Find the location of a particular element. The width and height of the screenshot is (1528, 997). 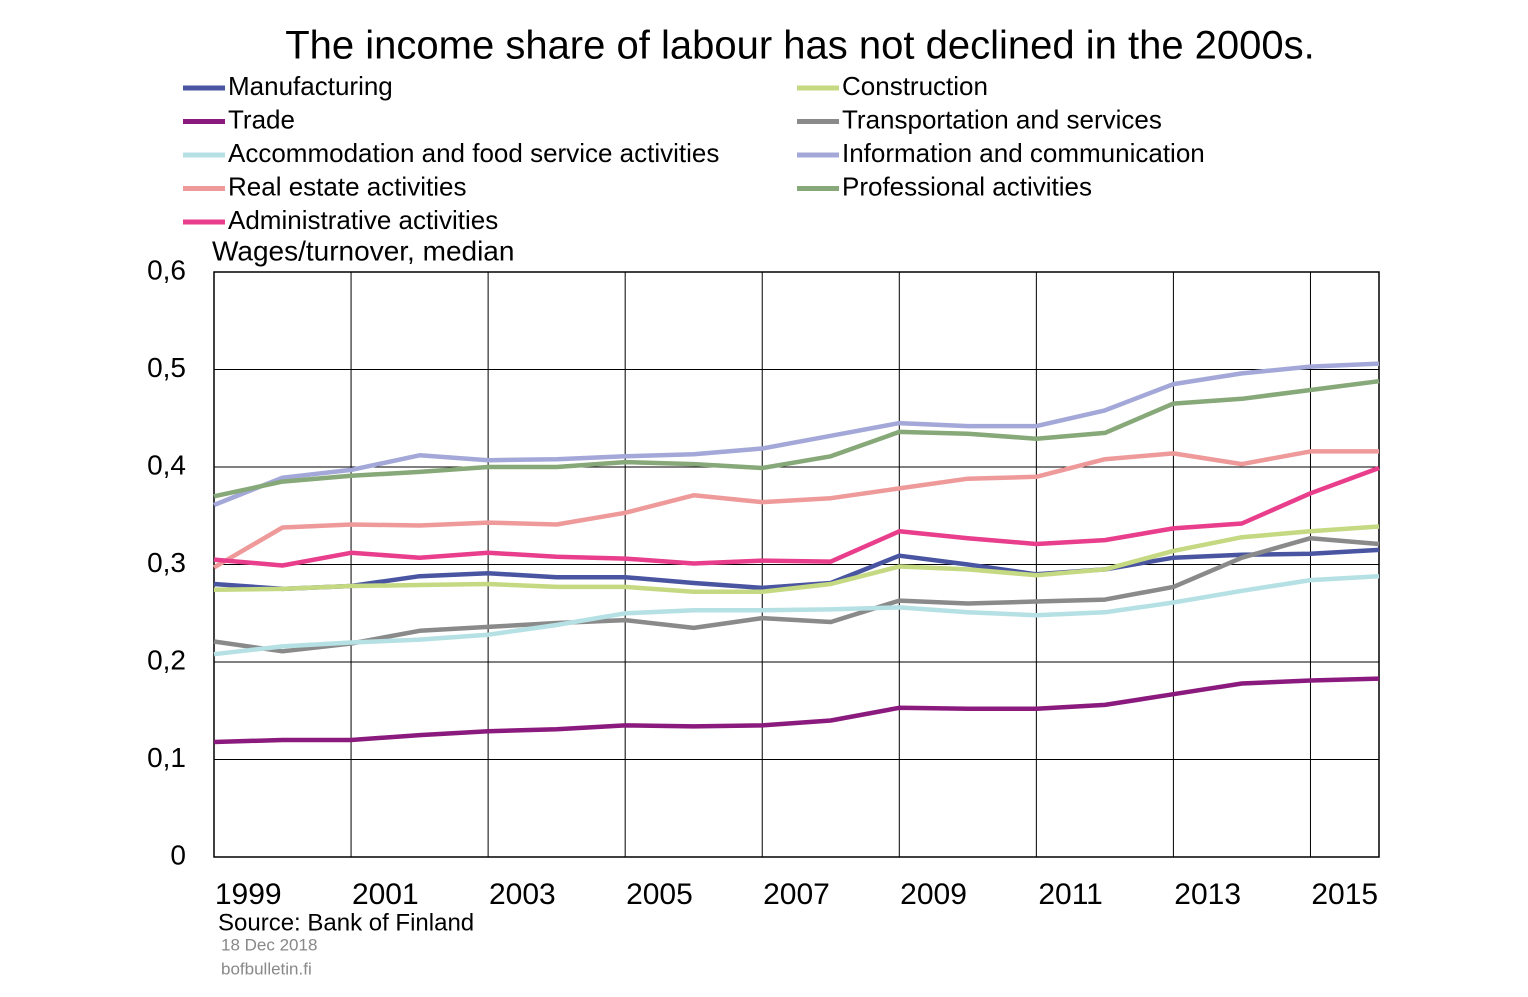

x-tick-label: 2003 is located at coordinates (522, 894).